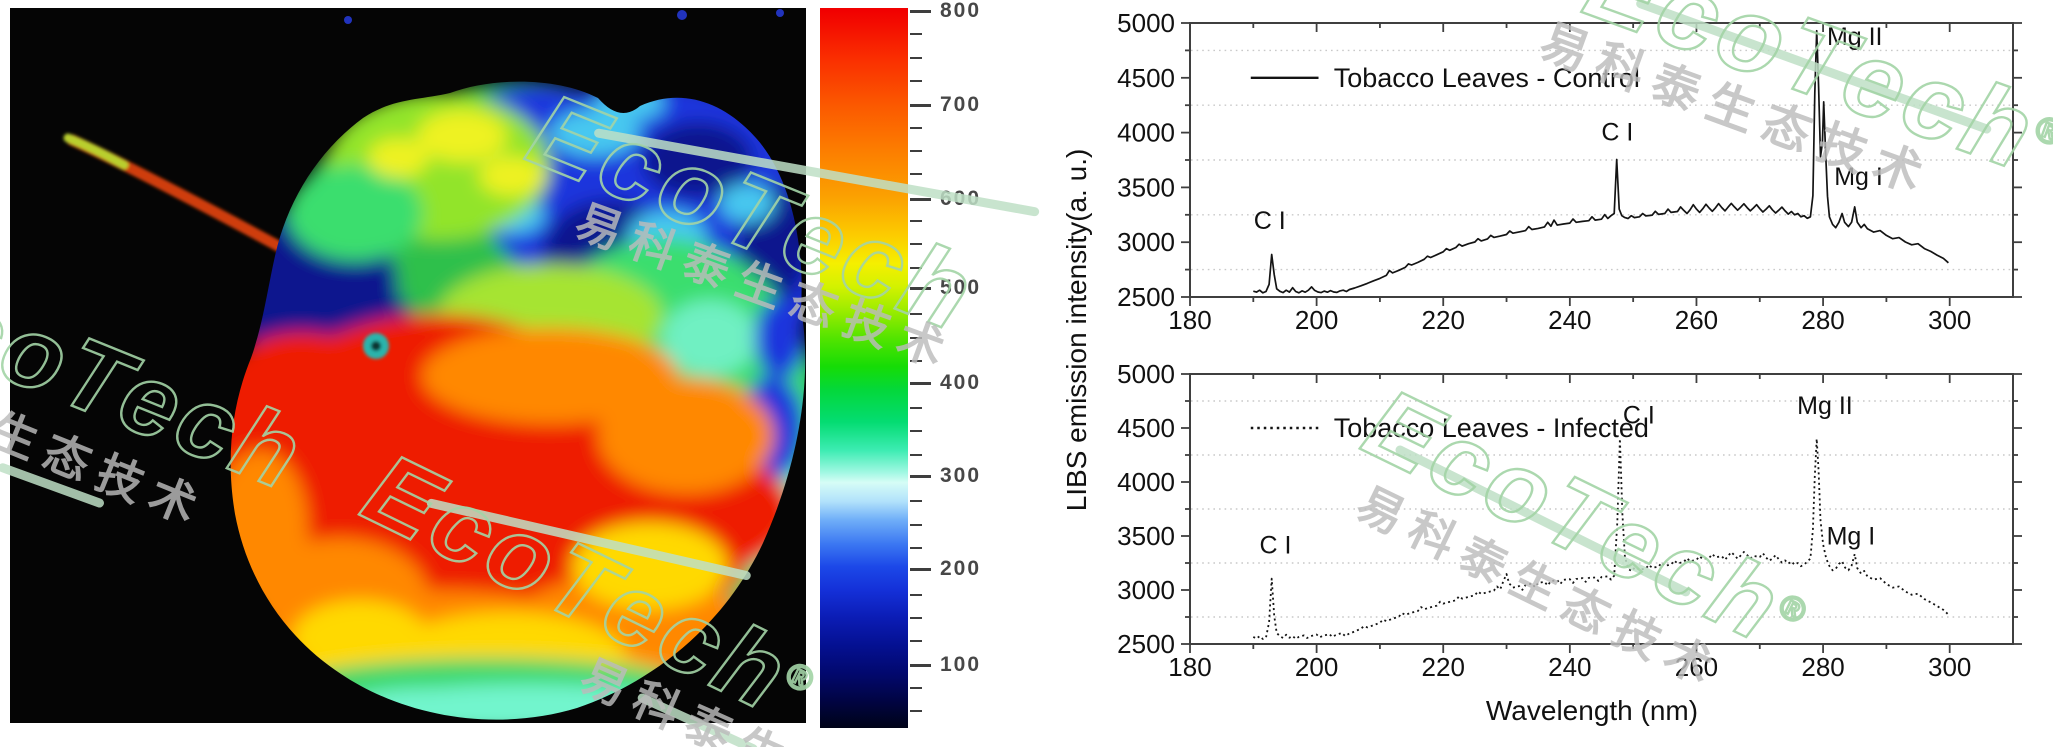  Describe the element at coordinates (961, 198) in the screenshot. I see `colorbar-tick-label: 600` at that location.